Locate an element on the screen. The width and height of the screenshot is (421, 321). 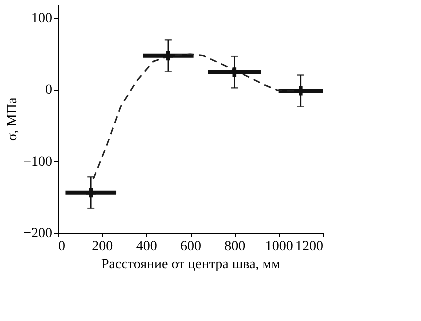
y-tick-label: 100 is located at coordinates (42, 18).